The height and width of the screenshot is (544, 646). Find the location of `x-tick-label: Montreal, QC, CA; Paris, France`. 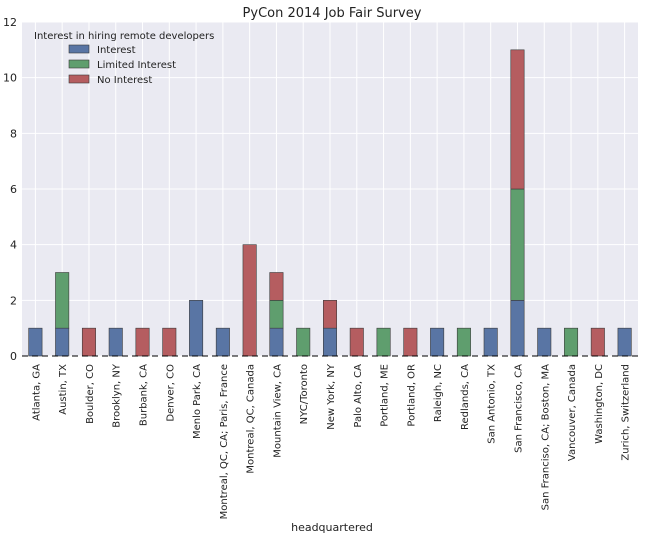

x-tick-label: Montreal, QC, CA; Paris, France is located at coordinates (224, 441).